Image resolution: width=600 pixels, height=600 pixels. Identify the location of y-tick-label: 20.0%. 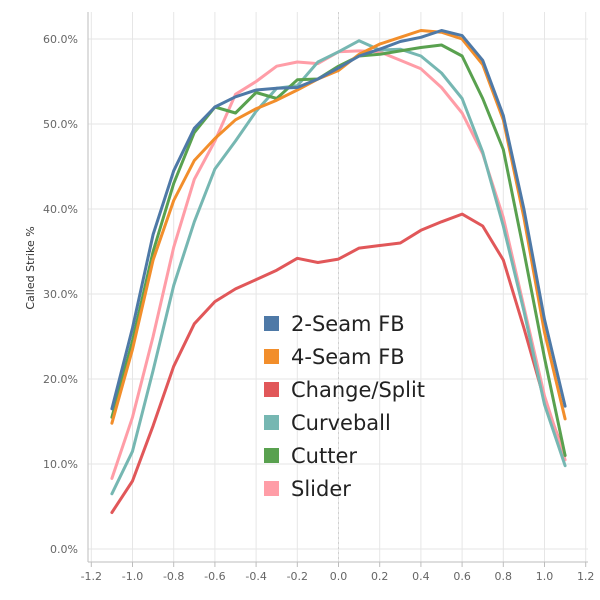
(60, 379).